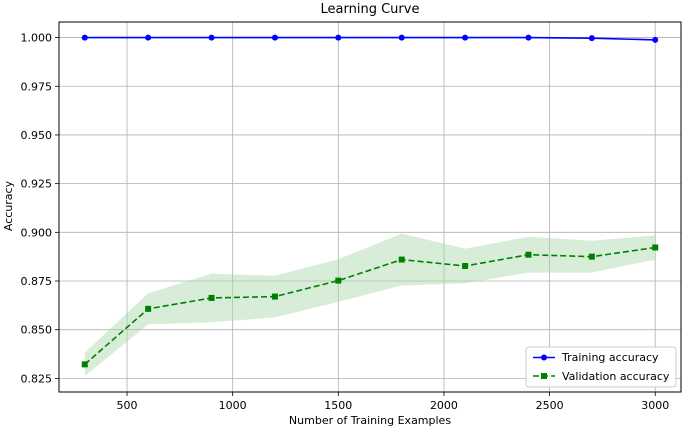 The height and width of the screenshot is (429, 685). What do you see at coordinates (37, 184) in the screenshot?
I see `y-tick-label: 0.925` at bounding box center [37, 184].